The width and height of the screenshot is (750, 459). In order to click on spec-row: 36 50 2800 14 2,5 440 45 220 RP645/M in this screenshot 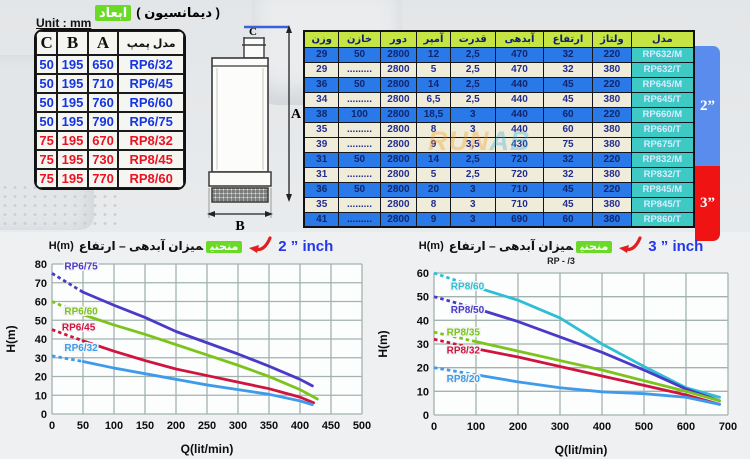, I will do `click(499, 84)`.